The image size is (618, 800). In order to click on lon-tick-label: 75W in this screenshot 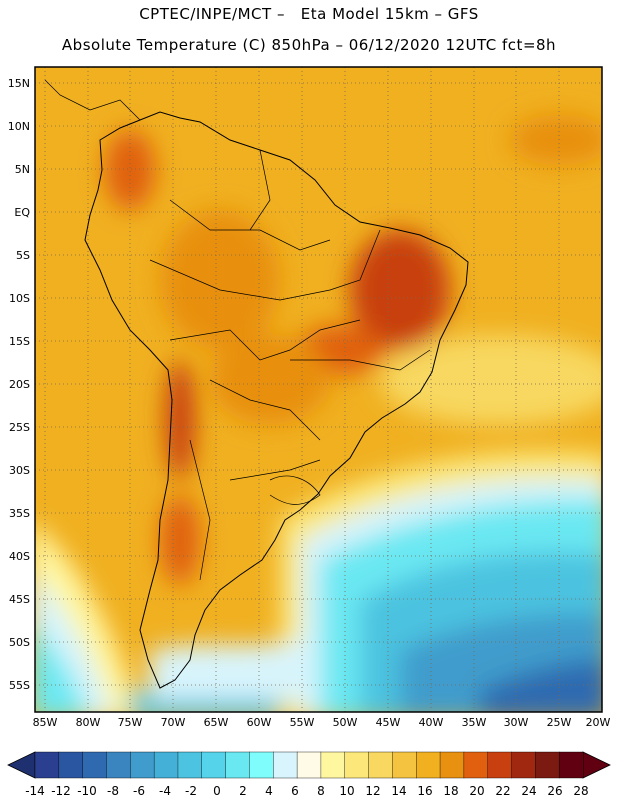, I will do `click(130, 722)`.